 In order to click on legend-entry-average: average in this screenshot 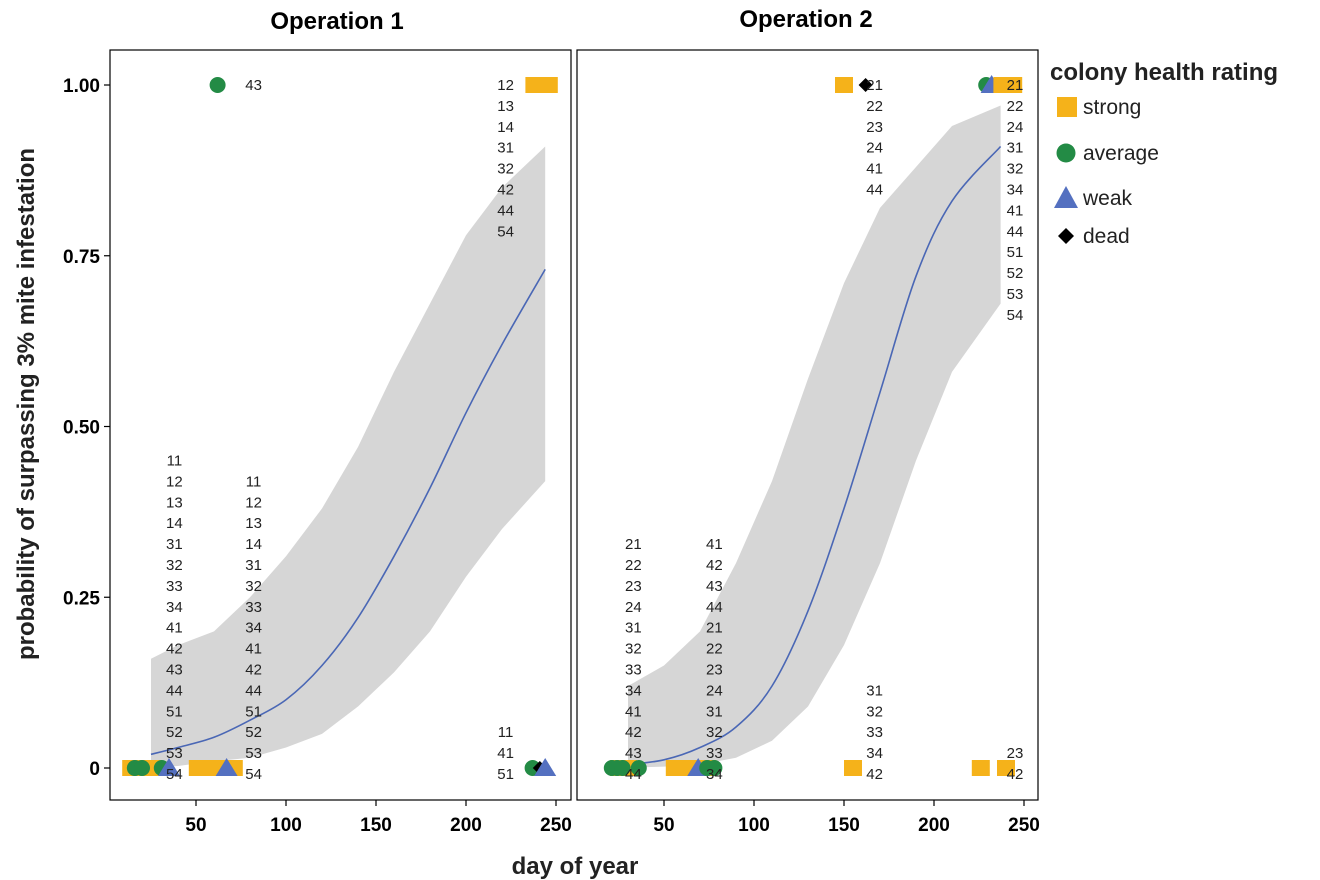, I will do `click(1107, 153)`.